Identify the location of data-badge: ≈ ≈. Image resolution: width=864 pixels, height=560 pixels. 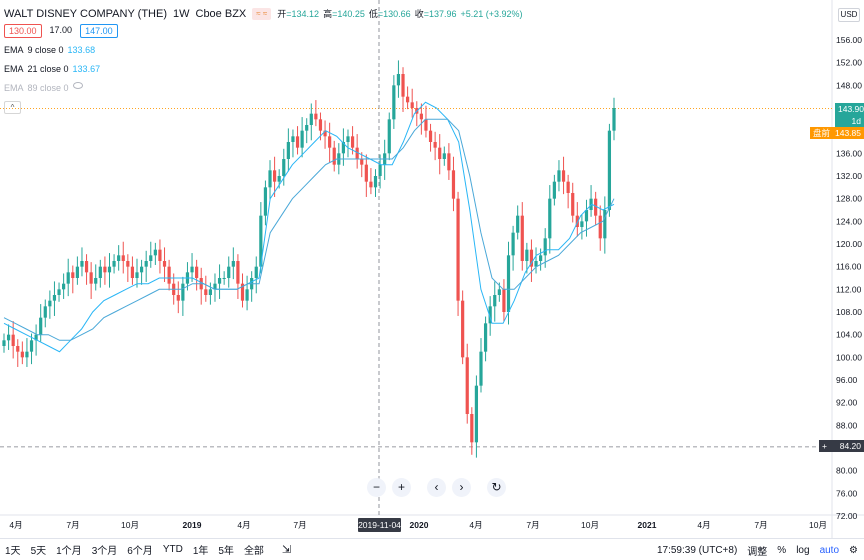
(262, 14).